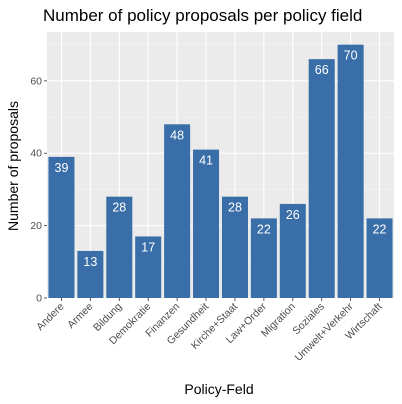 Image resolution: width=402 pixels, height=404 pixels. What do you see at coordinates (36, 226) in the screenshot?
I see `y-tick-label: 20` at bounding box center [36, 226].